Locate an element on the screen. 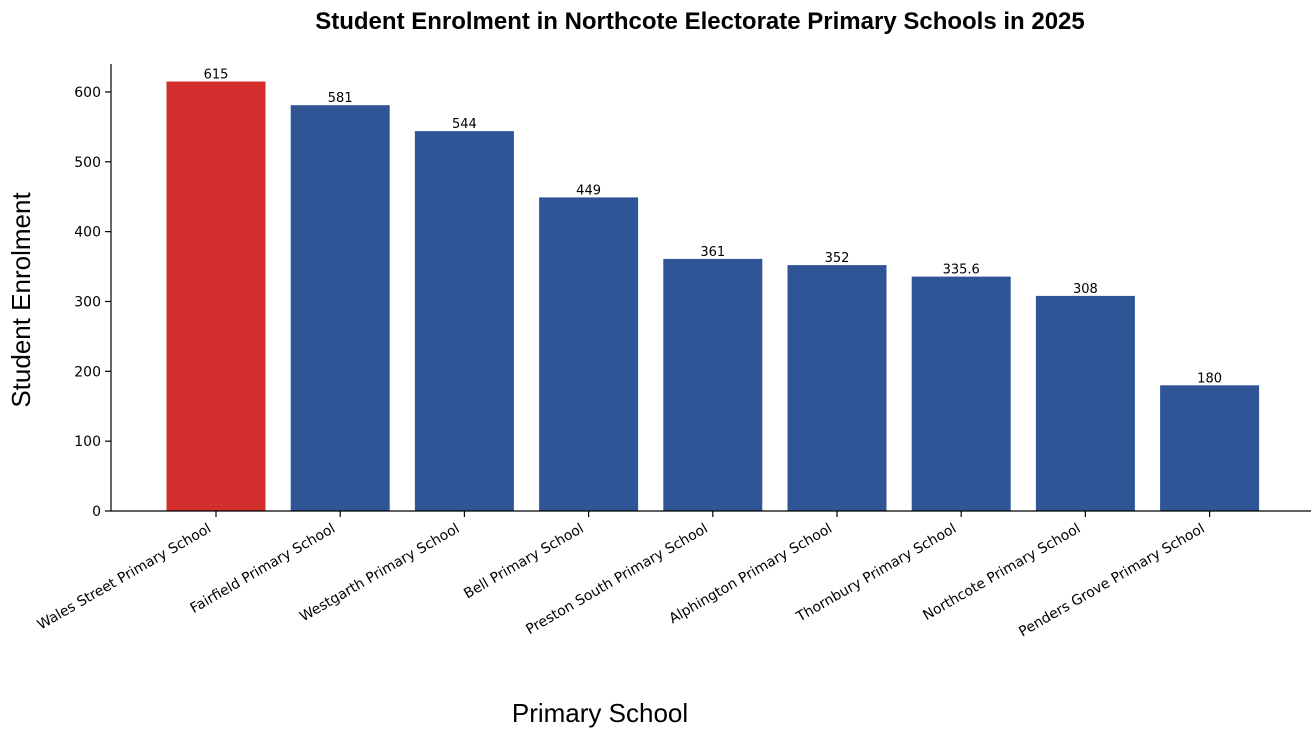 The image size is (1311, 729). x-tick-label-1: Wales Street Primary School is located at coordinates (124, 577).